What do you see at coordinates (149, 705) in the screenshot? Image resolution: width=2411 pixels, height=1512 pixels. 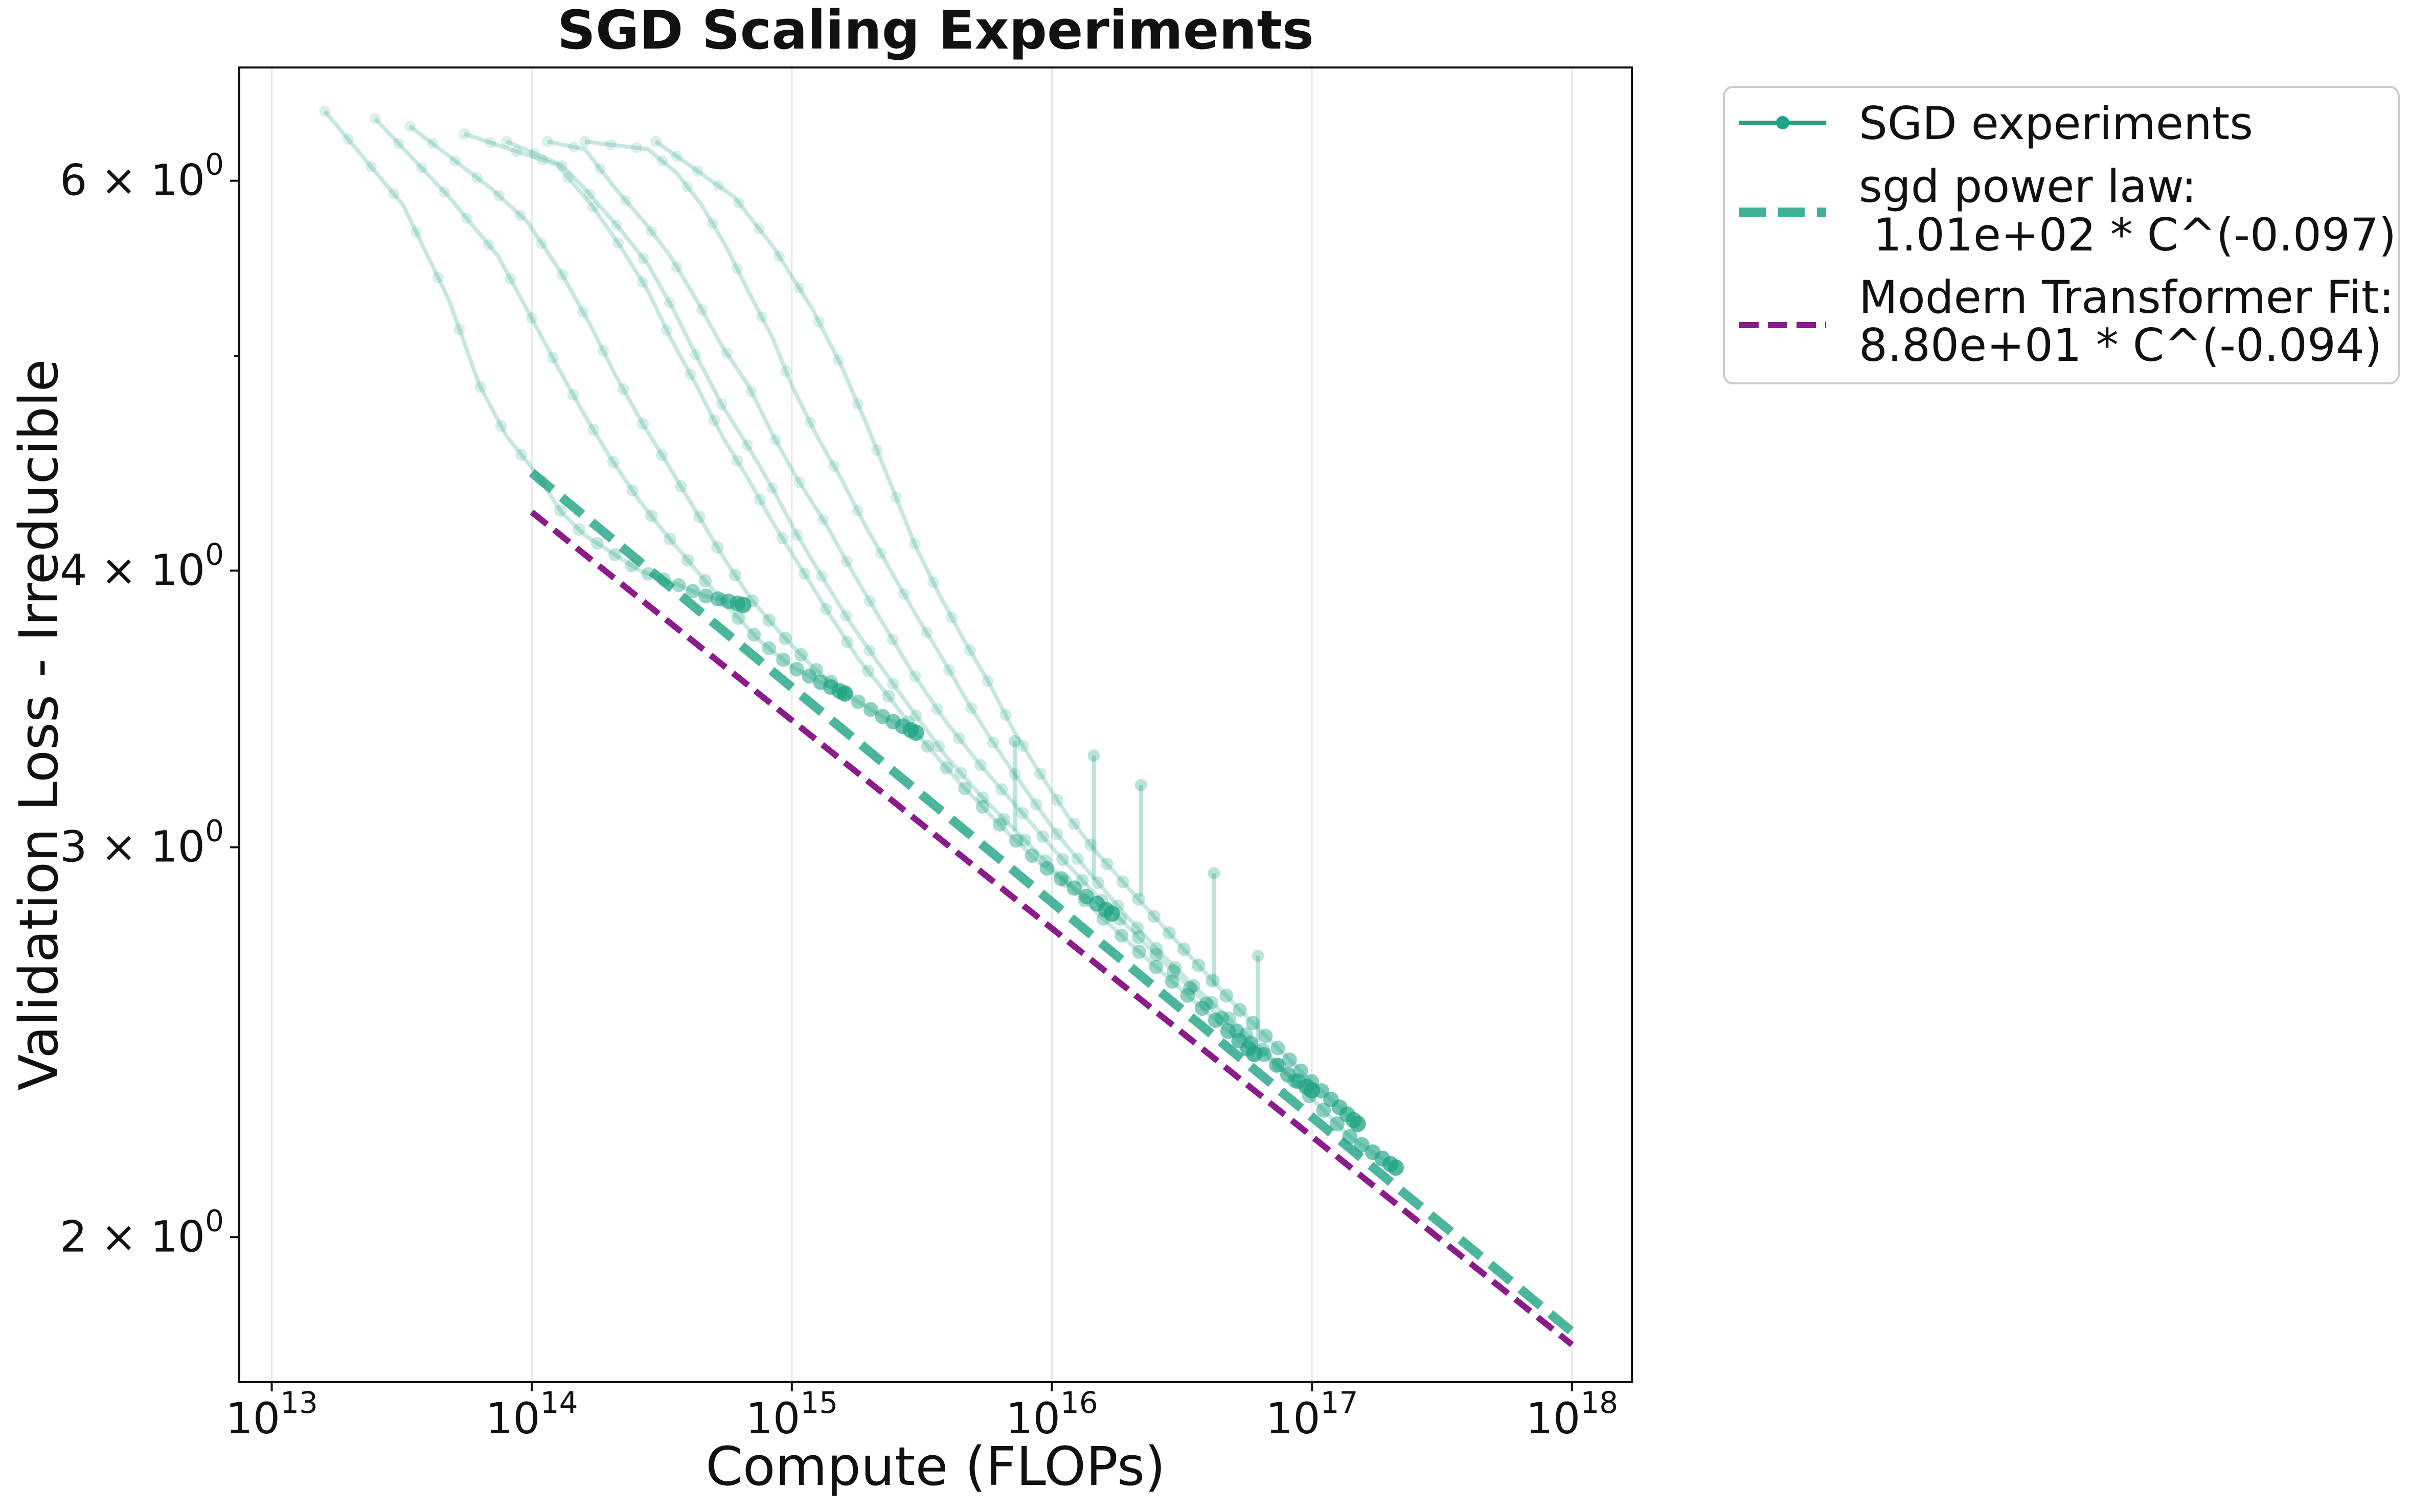 I see `y-axis-ticks: 2 × 100 3 × 100 4 × 100 6 × 100` at bounding box center [149, 705].